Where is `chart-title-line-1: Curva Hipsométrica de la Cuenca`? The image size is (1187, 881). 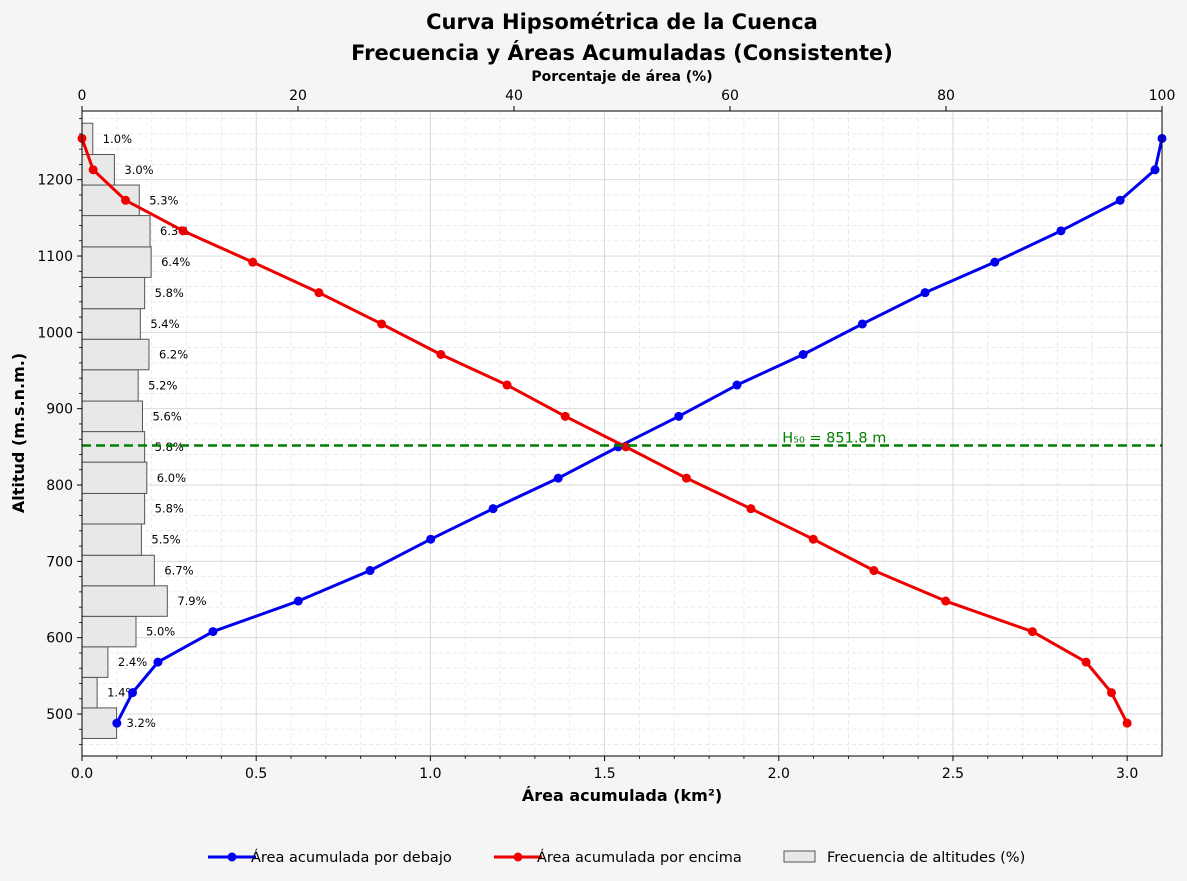 chart-title-line-1: Curva Hipsométrica de la Cuenca is located at coordinates (622, 22).